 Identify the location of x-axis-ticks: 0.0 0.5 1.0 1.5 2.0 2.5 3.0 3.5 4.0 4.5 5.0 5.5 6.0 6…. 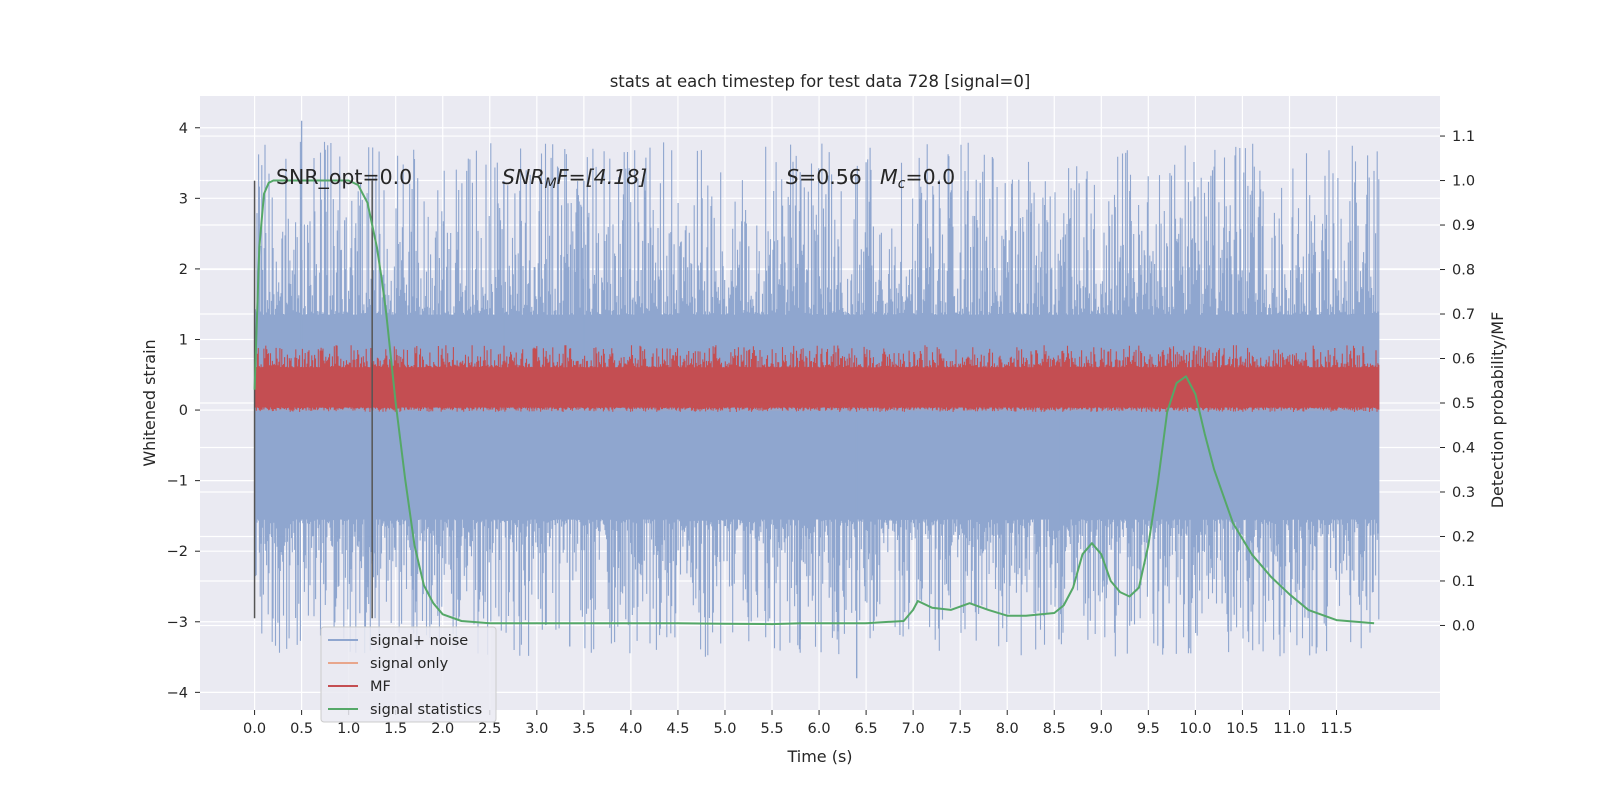
(798, 723).